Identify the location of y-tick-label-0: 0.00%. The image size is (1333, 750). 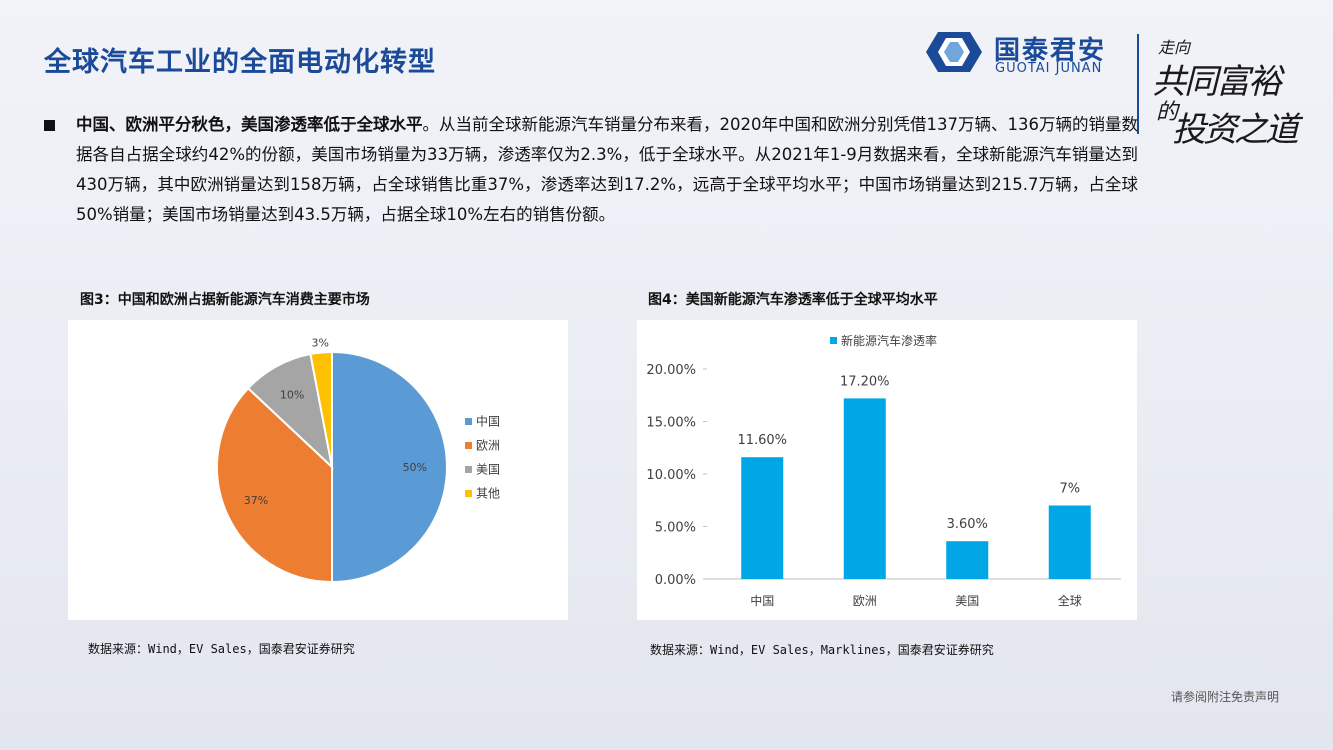
(675, 580).